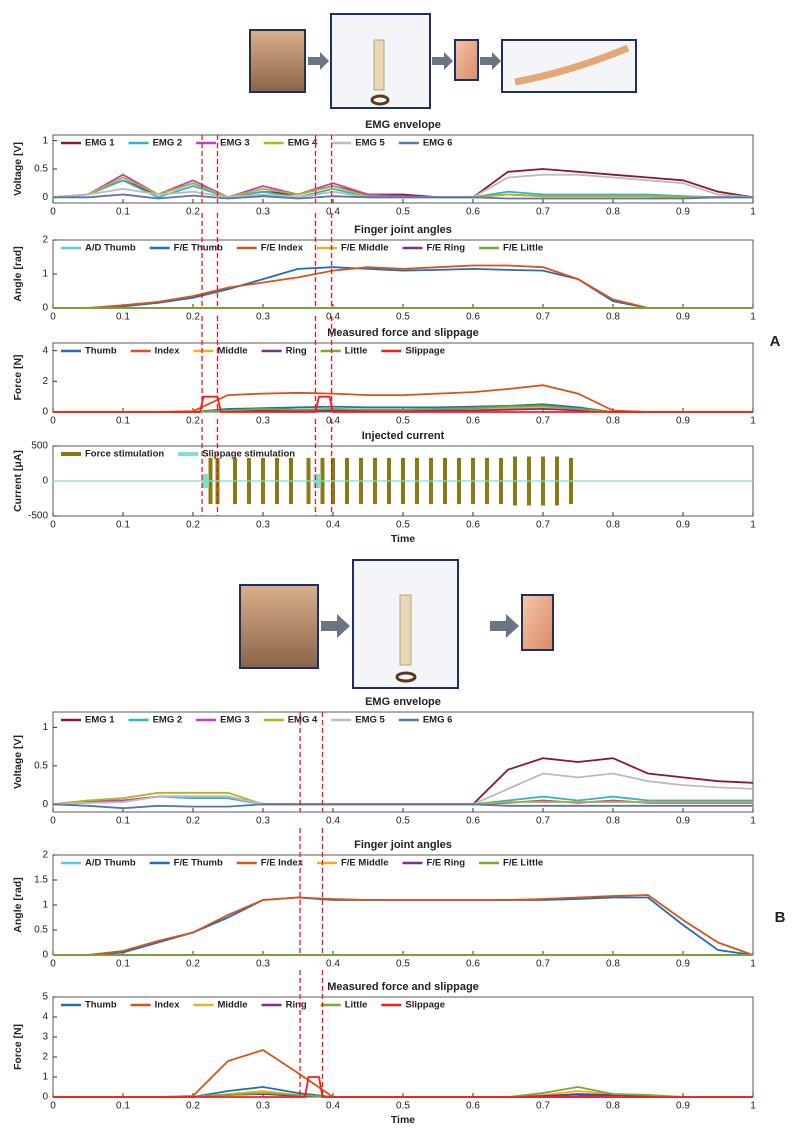 The image size is (800, 1140). I want to click on y-tick-label: -500, so click(38, 516).